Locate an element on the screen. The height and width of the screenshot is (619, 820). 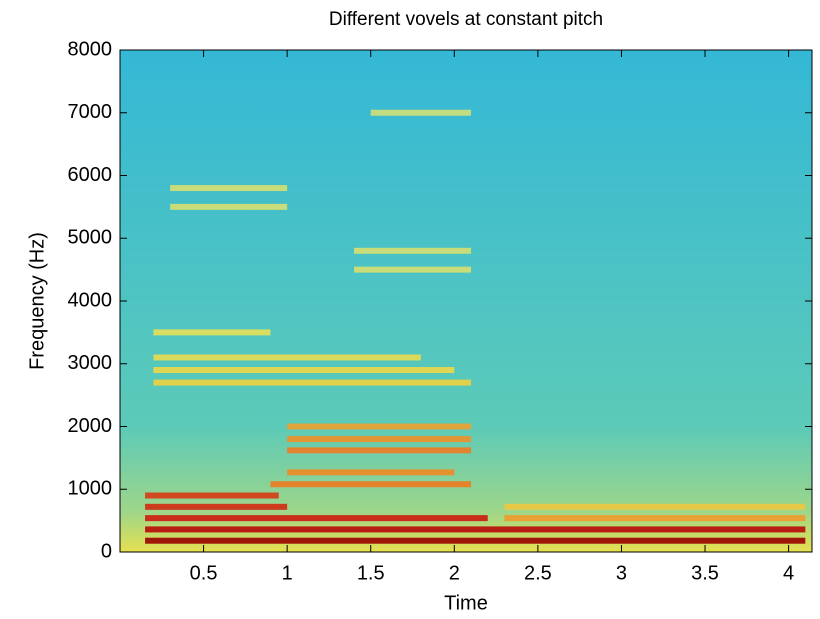
y-tick-label: 7000 is located at coordinates (90, 112).